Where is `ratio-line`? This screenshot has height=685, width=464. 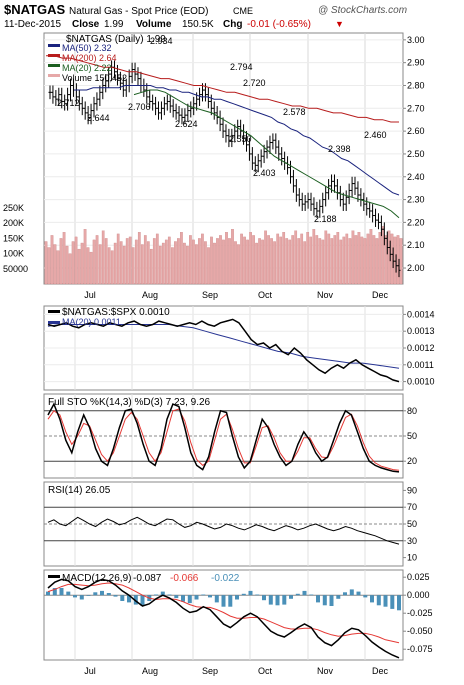 ratio-line is located at coordinates (223, 350).